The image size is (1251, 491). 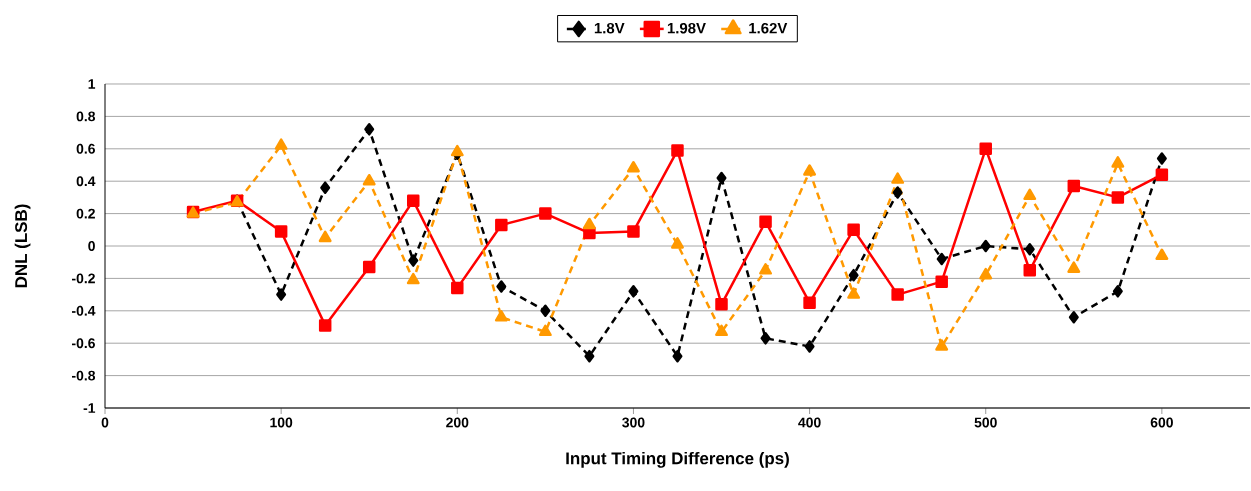 What do you see at coordinates (85, 213) in the screenshot?
I see `y-tick-label: 0.2` at bounding box center [85, 213].